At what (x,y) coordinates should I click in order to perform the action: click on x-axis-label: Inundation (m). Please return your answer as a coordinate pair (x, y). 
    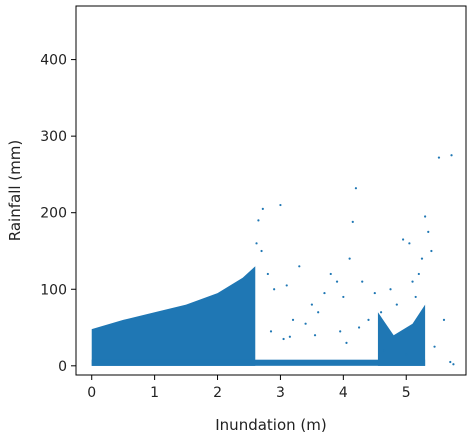
    Looking at the image, I should click on (270, 425).